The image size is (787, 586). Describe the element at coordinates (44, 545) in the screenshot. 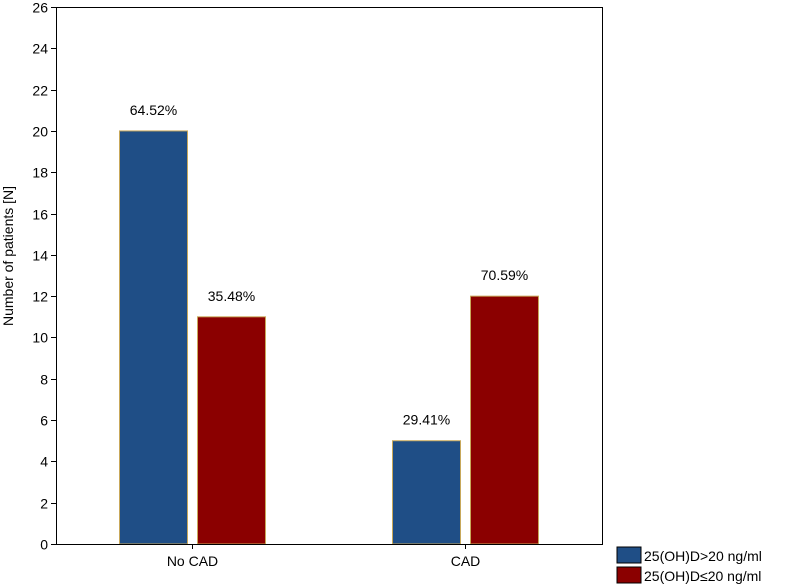

I see `y-tick-label: 0` at that location.